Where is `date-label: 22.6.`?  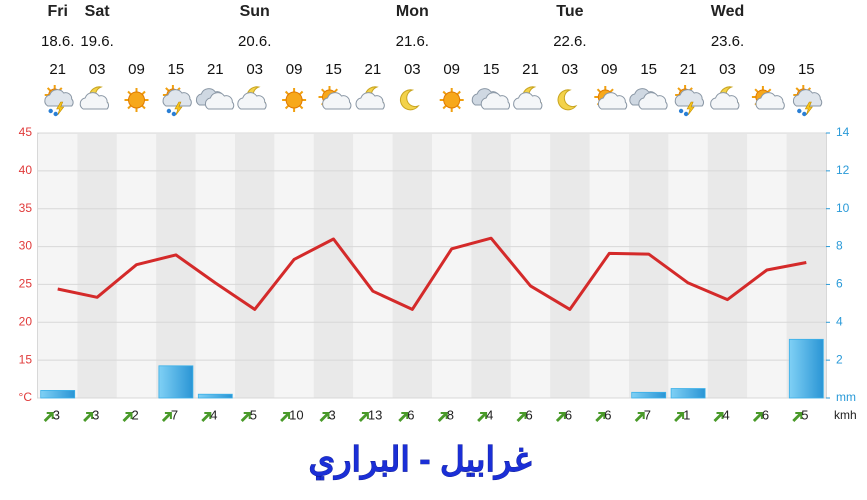
date-label: 22.6. is located at coordinates (569, 41).